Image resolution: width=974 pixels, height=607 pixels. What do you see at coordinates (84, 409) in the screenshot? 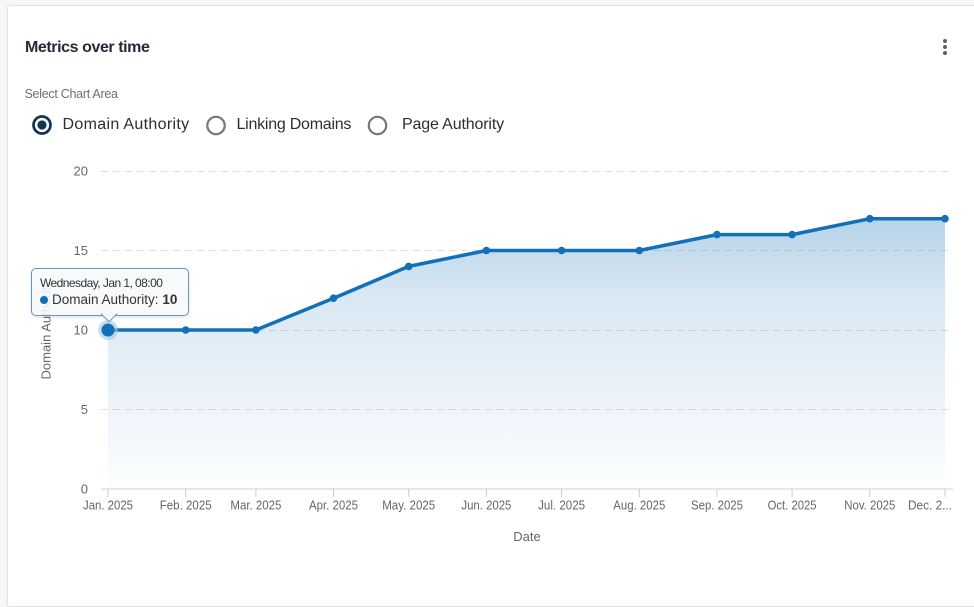
I see `svg-text: 5` at bounding box center [84, 409].